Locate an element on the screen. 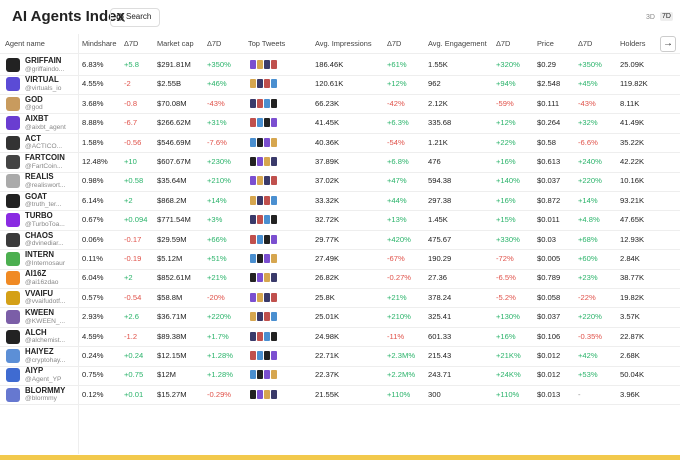 Image resolution: width=680 pixels, height=460 pixels. range-7d: 7D is located at coordinates (666, 16).